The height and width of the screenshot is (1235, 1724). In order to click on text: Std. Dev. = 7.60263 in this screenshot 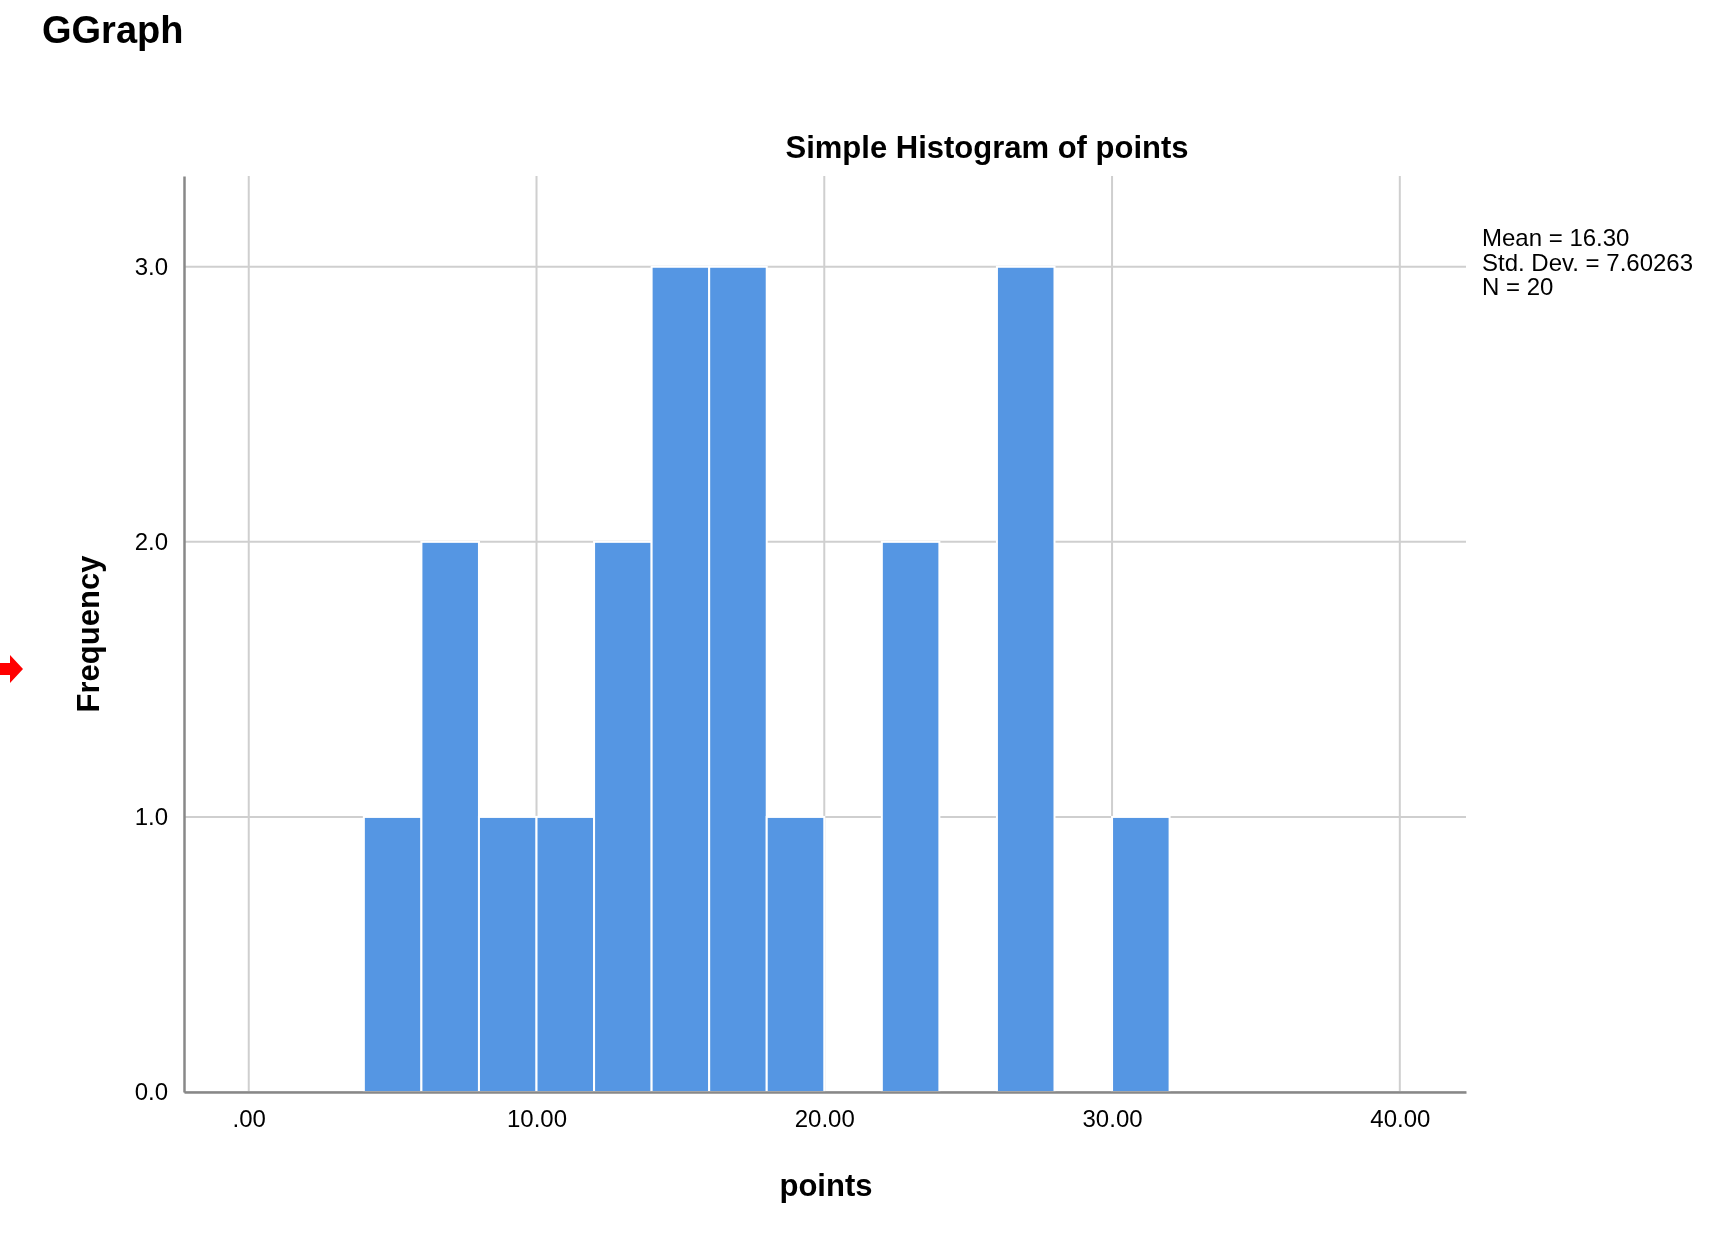, I will do `click(1588, 262)`.